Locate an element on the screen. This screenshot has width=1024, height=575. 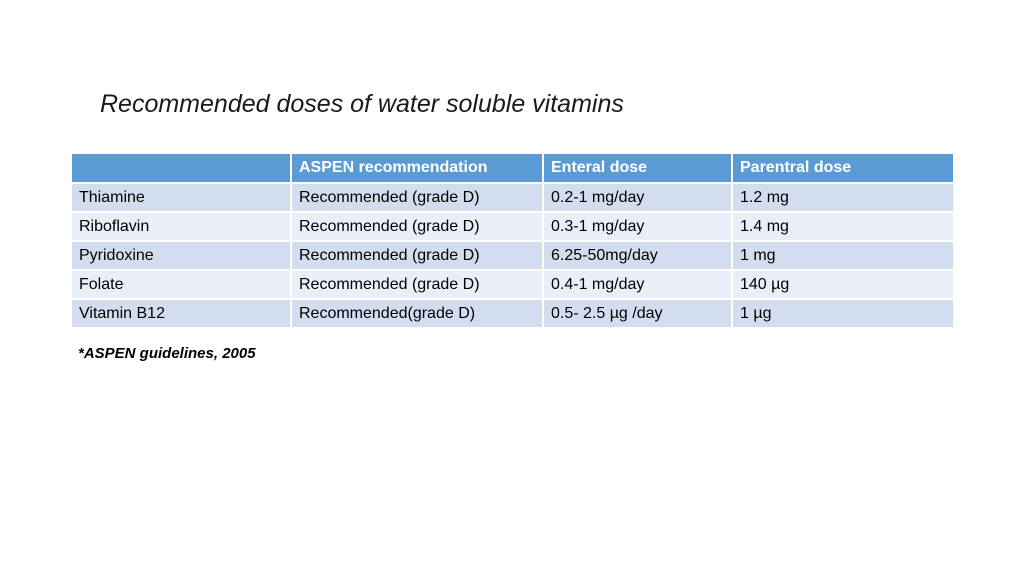
parentral-dose-cell: 1 mg is located at coordinates (843, 255).